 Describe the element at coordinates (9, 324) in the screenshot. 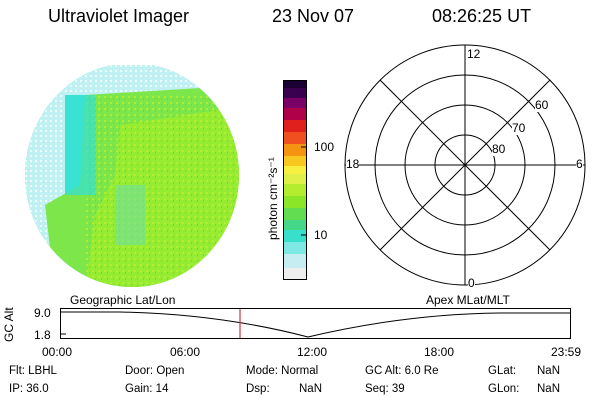

I see `timeline-axis-label: GC Alt` at that location.